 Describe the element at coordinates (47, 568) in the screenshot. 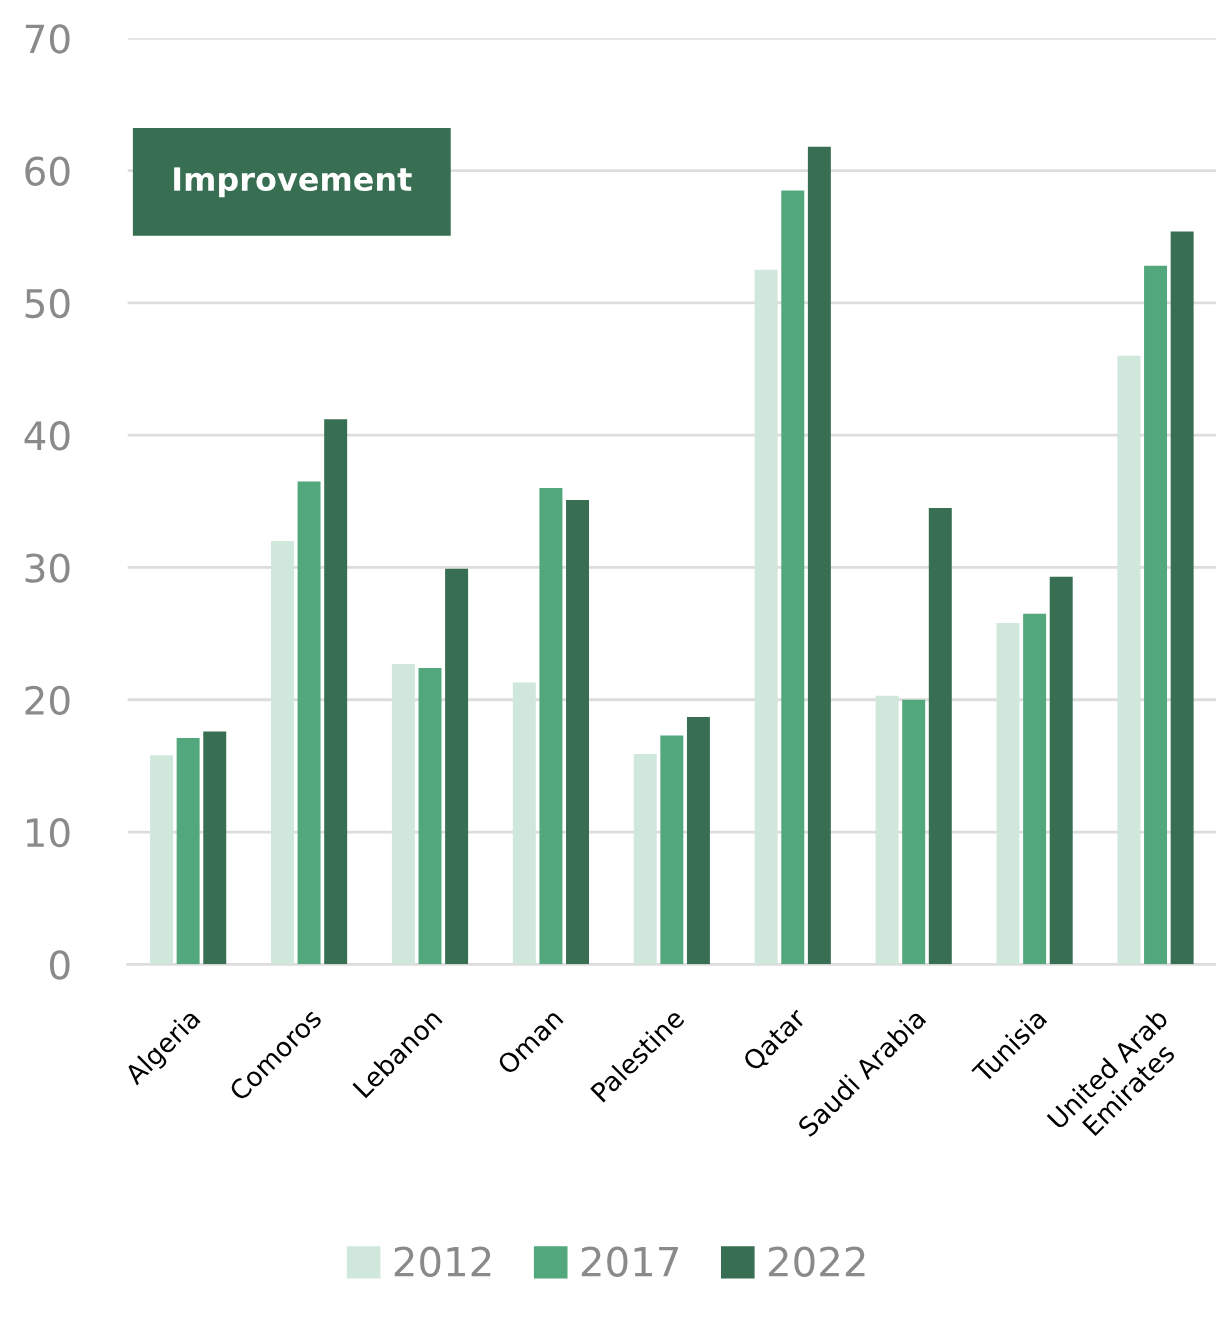

I see `y-tick-label: 30` at that location.